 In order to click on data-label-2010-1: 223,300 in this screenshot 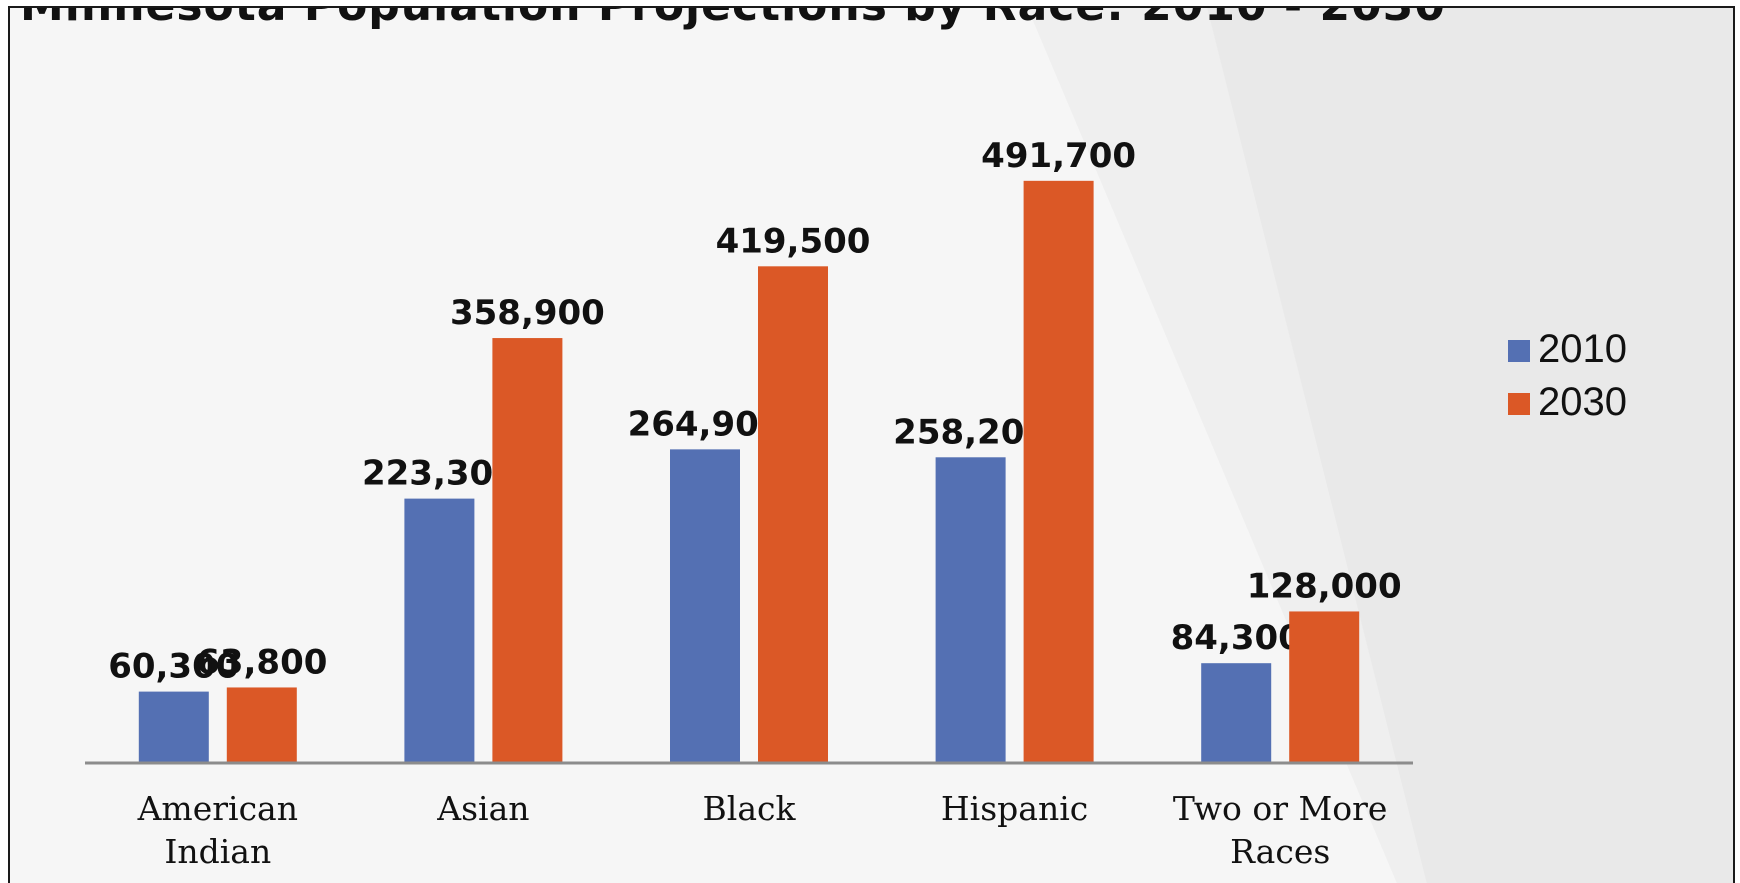, I will do `click(439, 474)`.